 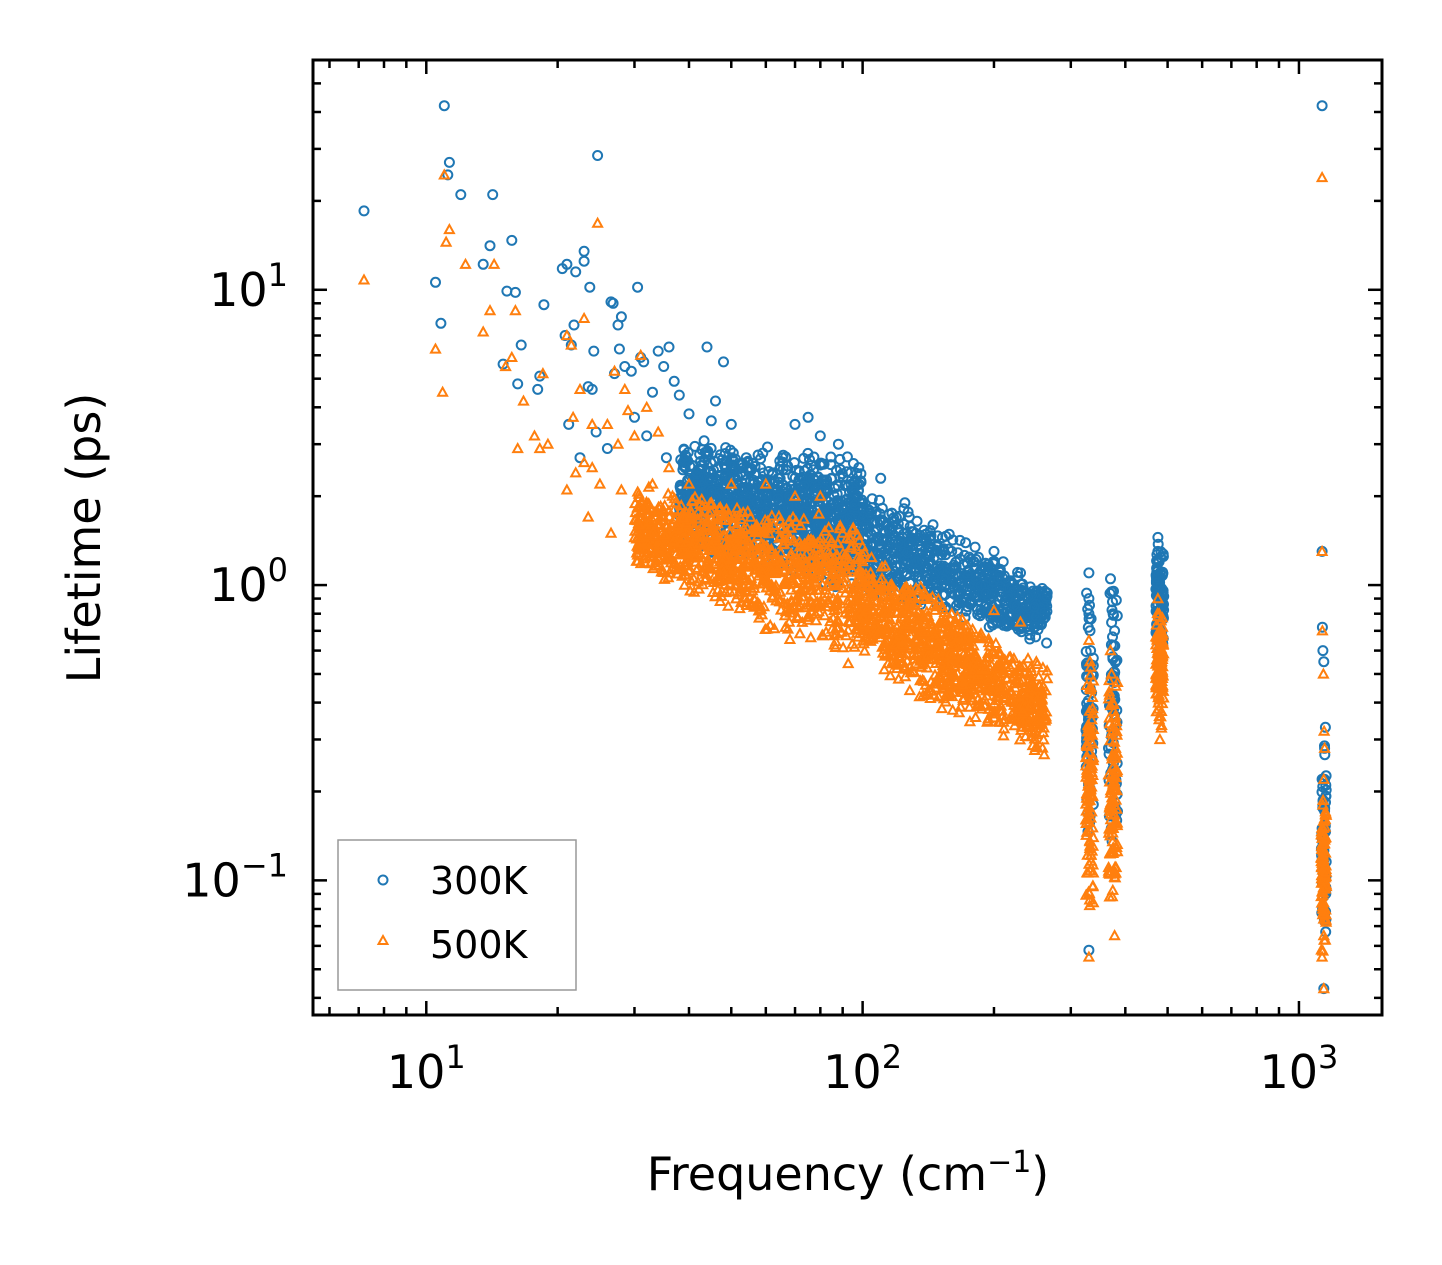 What do you see at coordinates (848, 1173) in the screenshot?
I see `x-axis-label: Frequency (cm−1)` at bounding box center [848, 1173].